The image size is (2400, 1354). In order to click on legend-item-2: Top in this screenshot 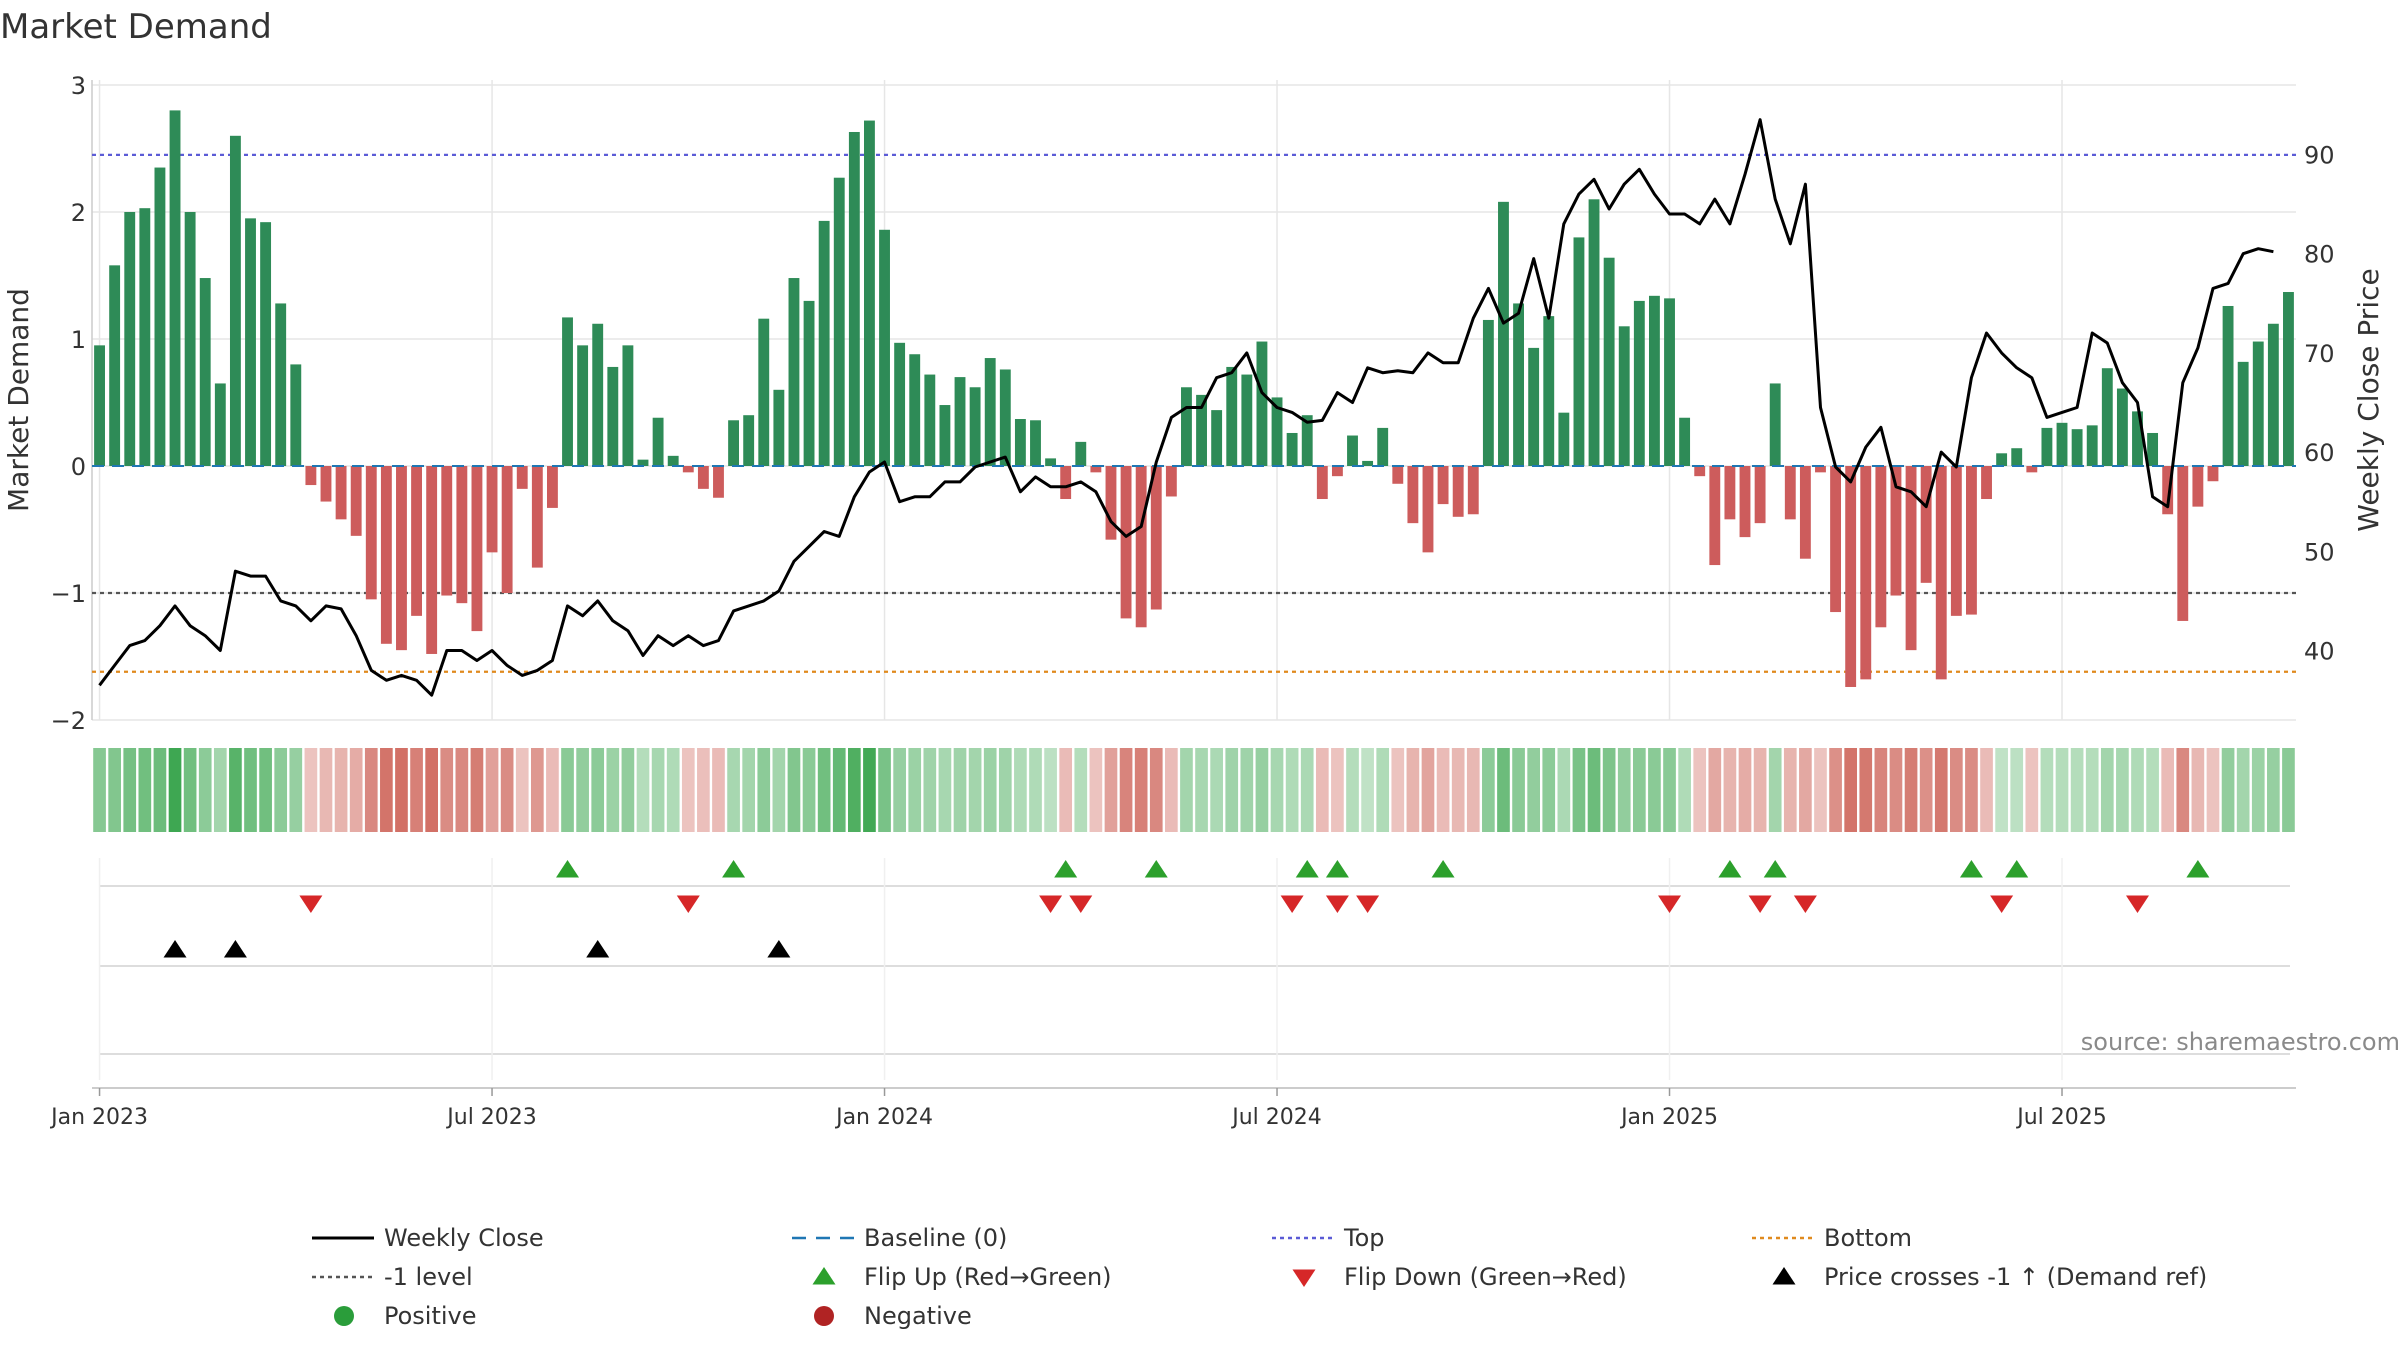, I will do `click(1328, 1238)`.